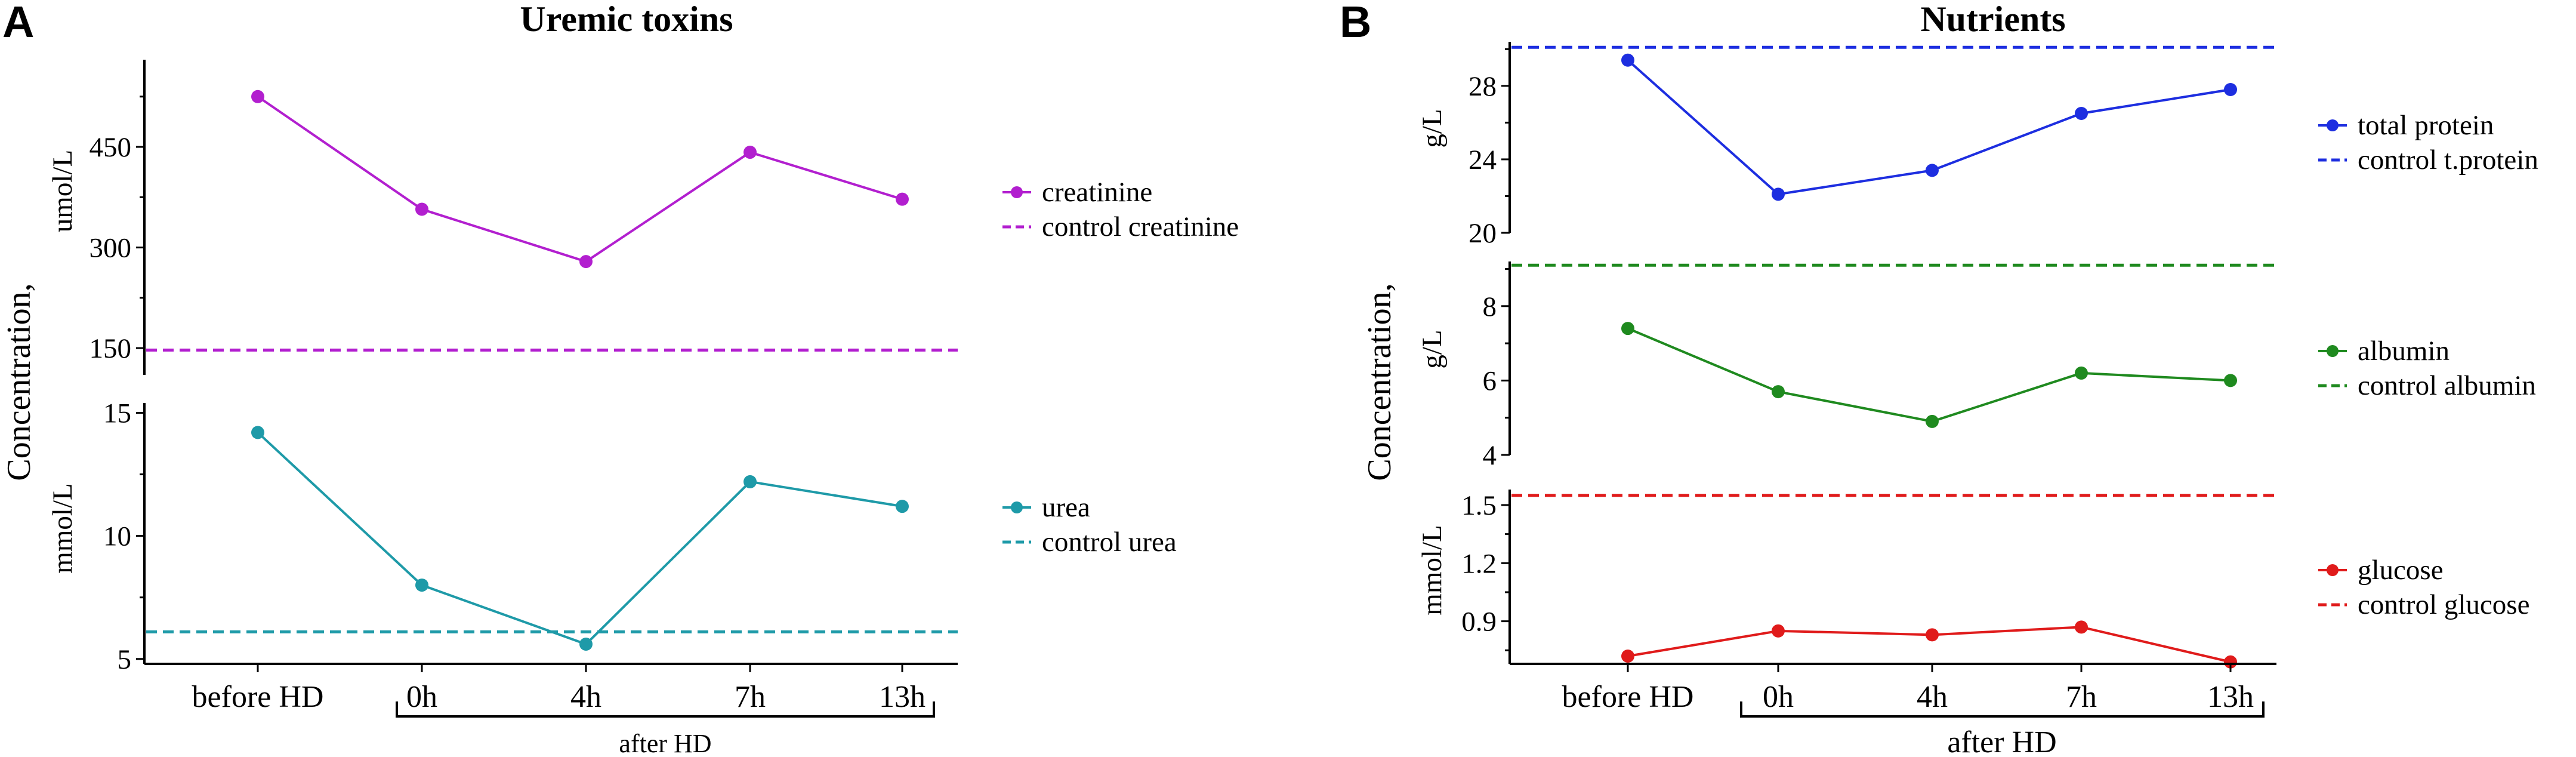  Describe the element at coordinates (580, 179) in the screenshot. I see `chart0-series-line` at that location.